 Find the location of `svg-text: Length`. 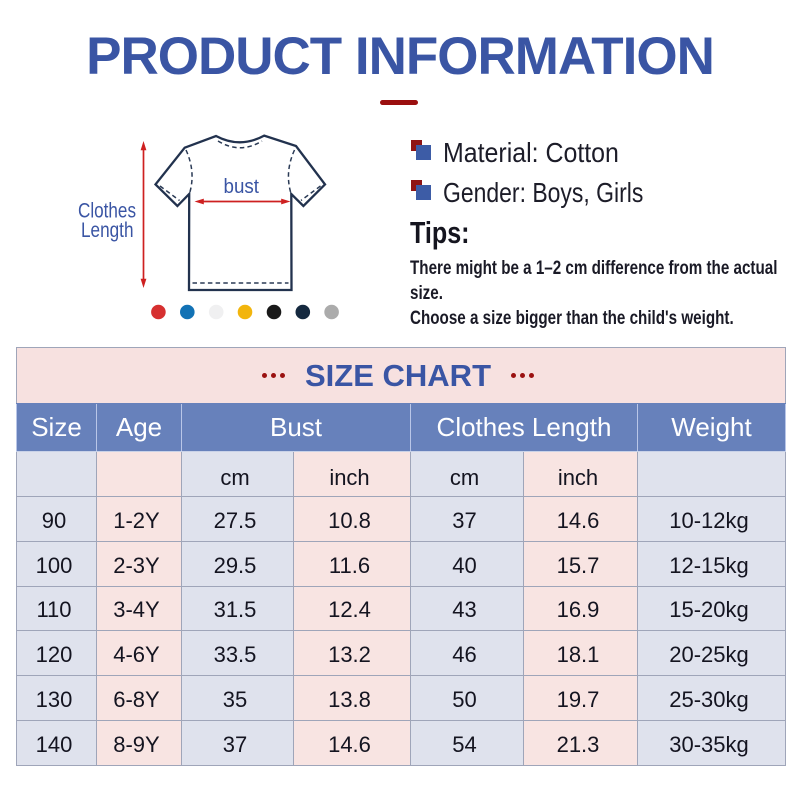

svg-text: Length is located at coordinates (107, 230).